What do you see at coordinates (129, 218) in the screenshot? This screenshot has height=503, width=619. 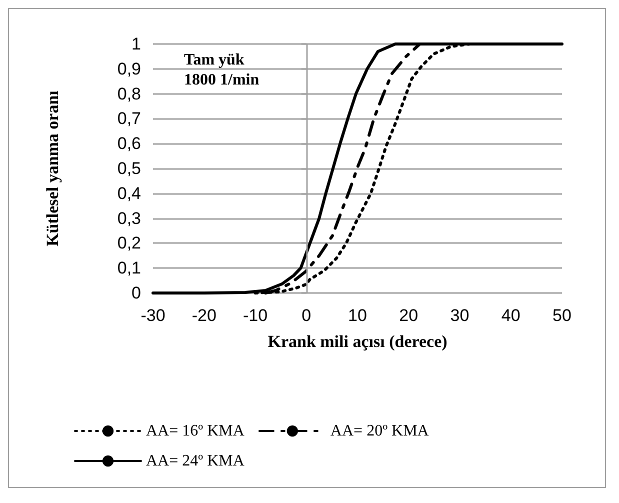 I see `y-tick-label: 0,3` at bounding box center [129, 218].